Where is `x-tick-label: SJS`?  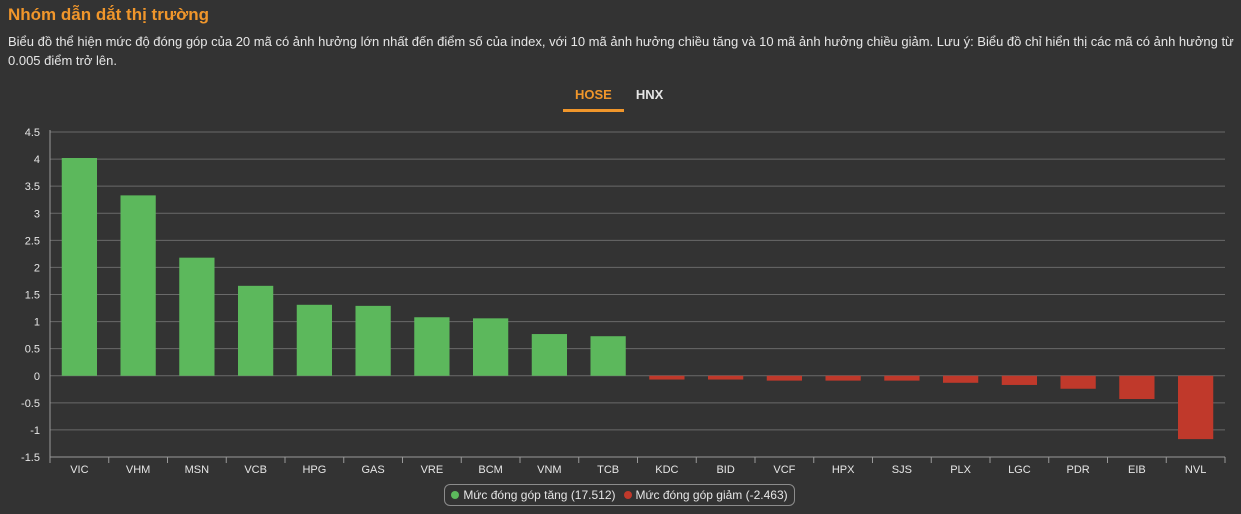 x-tick-label: SJS is located at coordinates (902, 470).